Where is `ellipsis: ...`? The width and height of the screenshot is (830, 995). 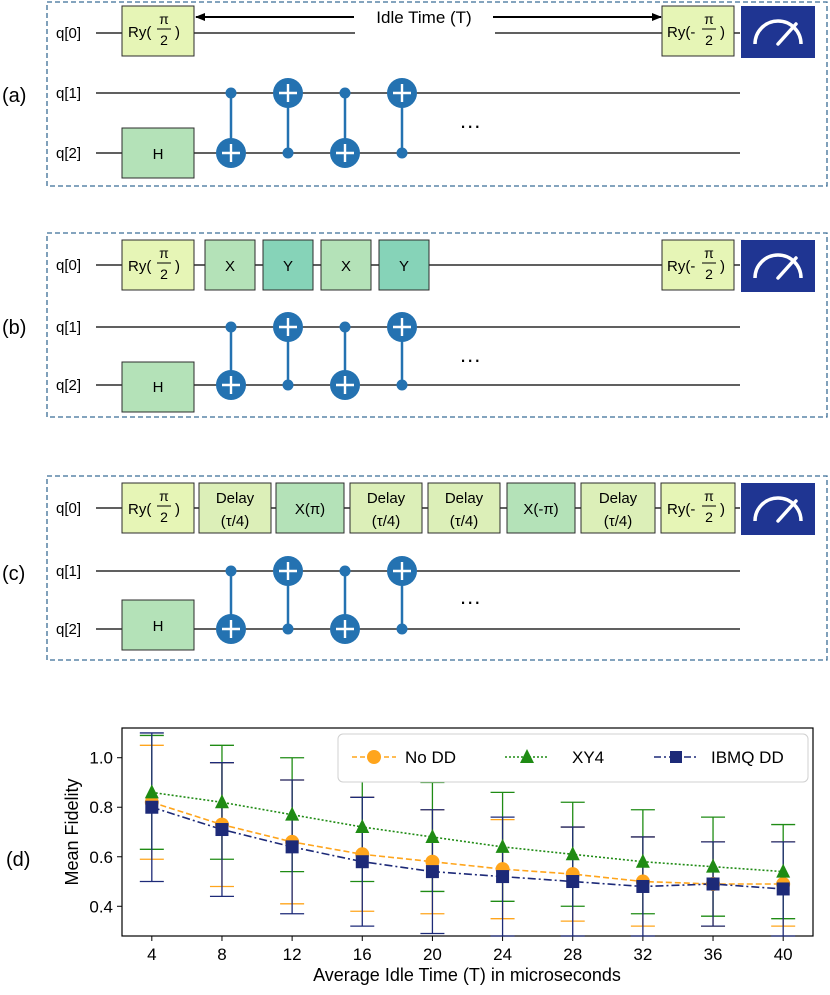
ellipsis: ... is located at coordinates (470, 120).